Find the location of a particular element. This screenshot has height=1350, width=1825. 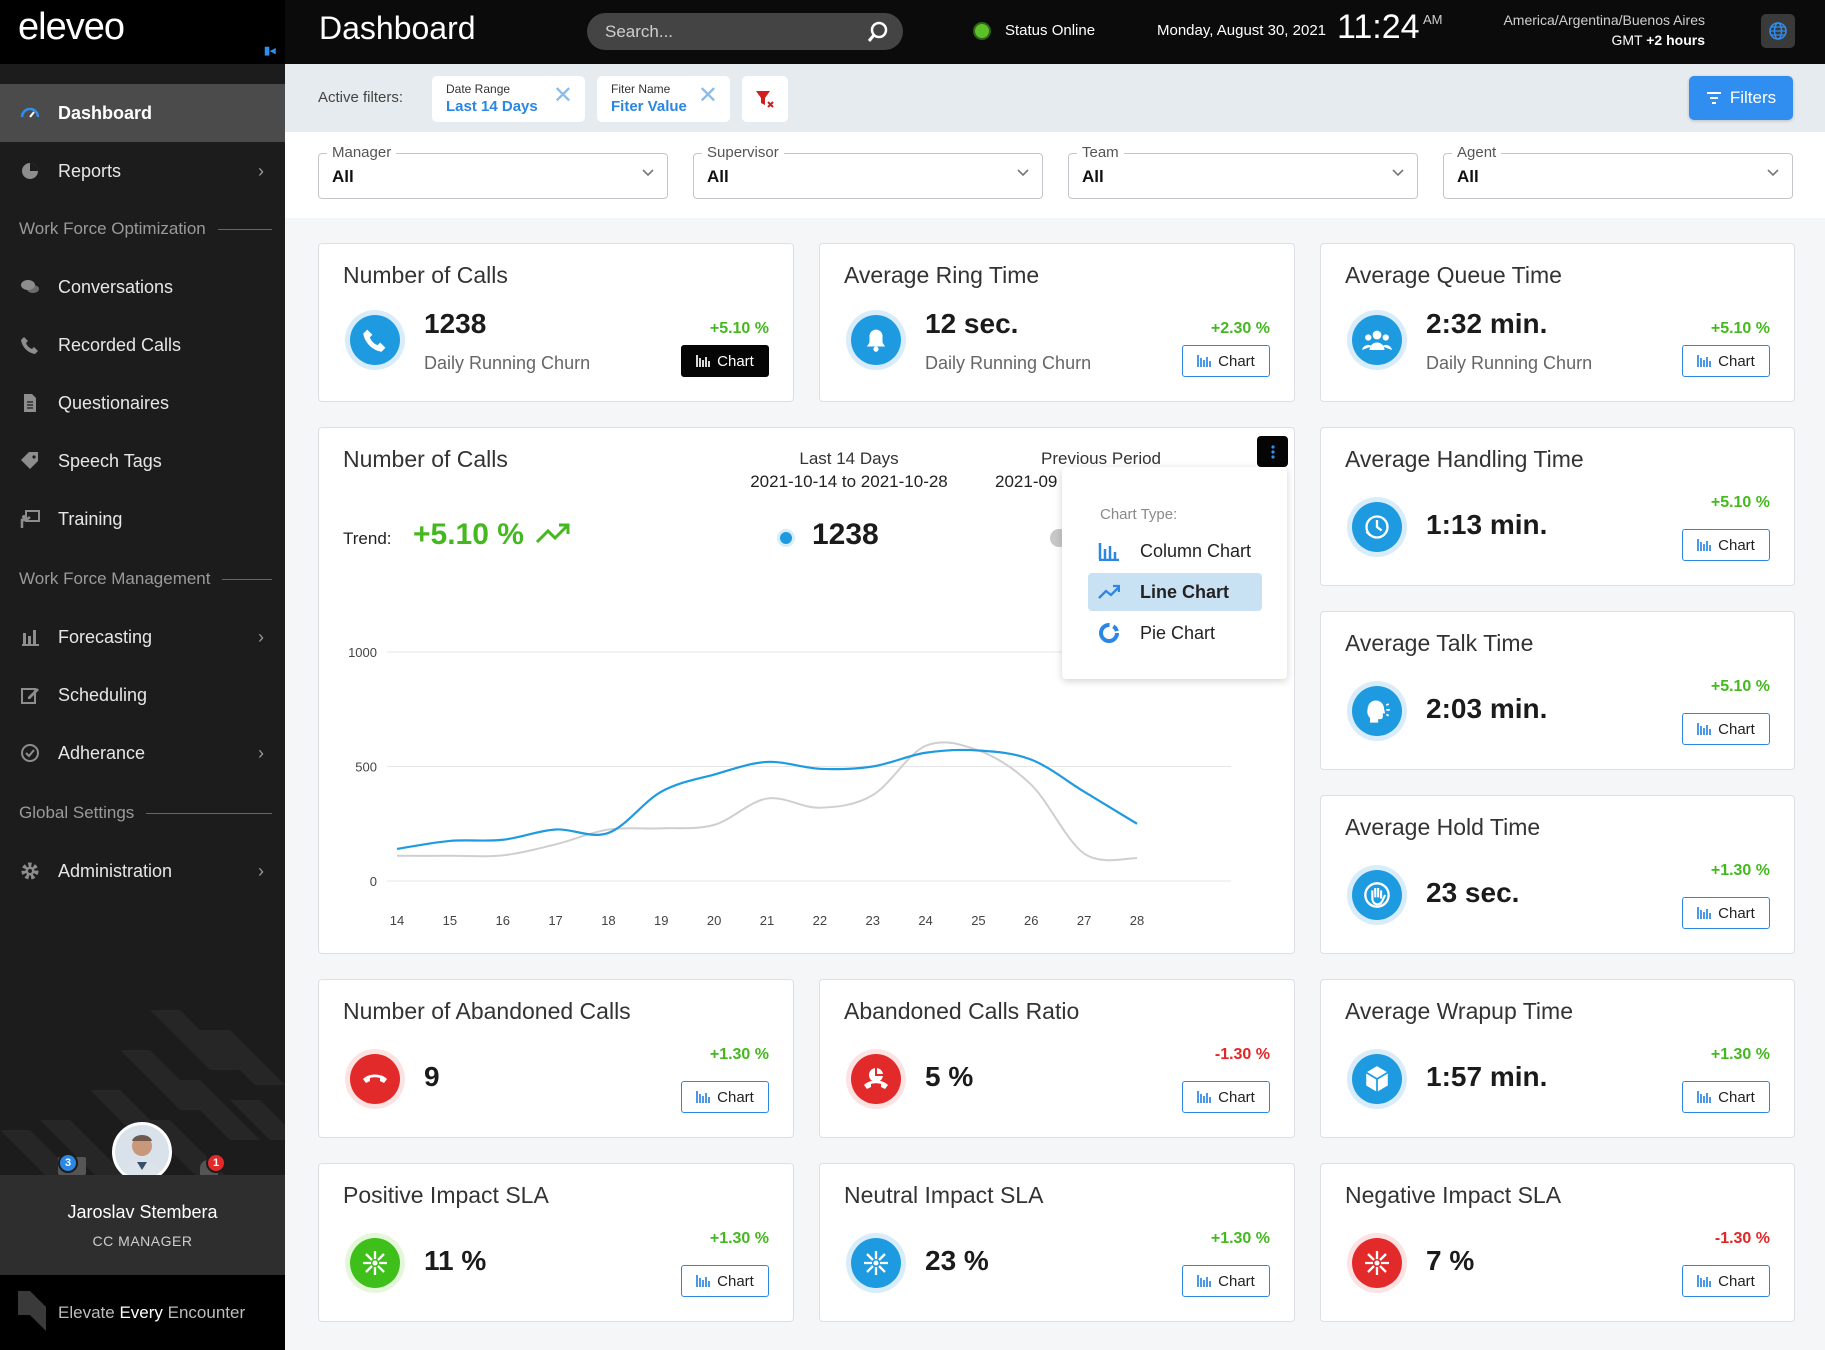

sidebar-item-label: Adherance is located at coordinates (102, 752).